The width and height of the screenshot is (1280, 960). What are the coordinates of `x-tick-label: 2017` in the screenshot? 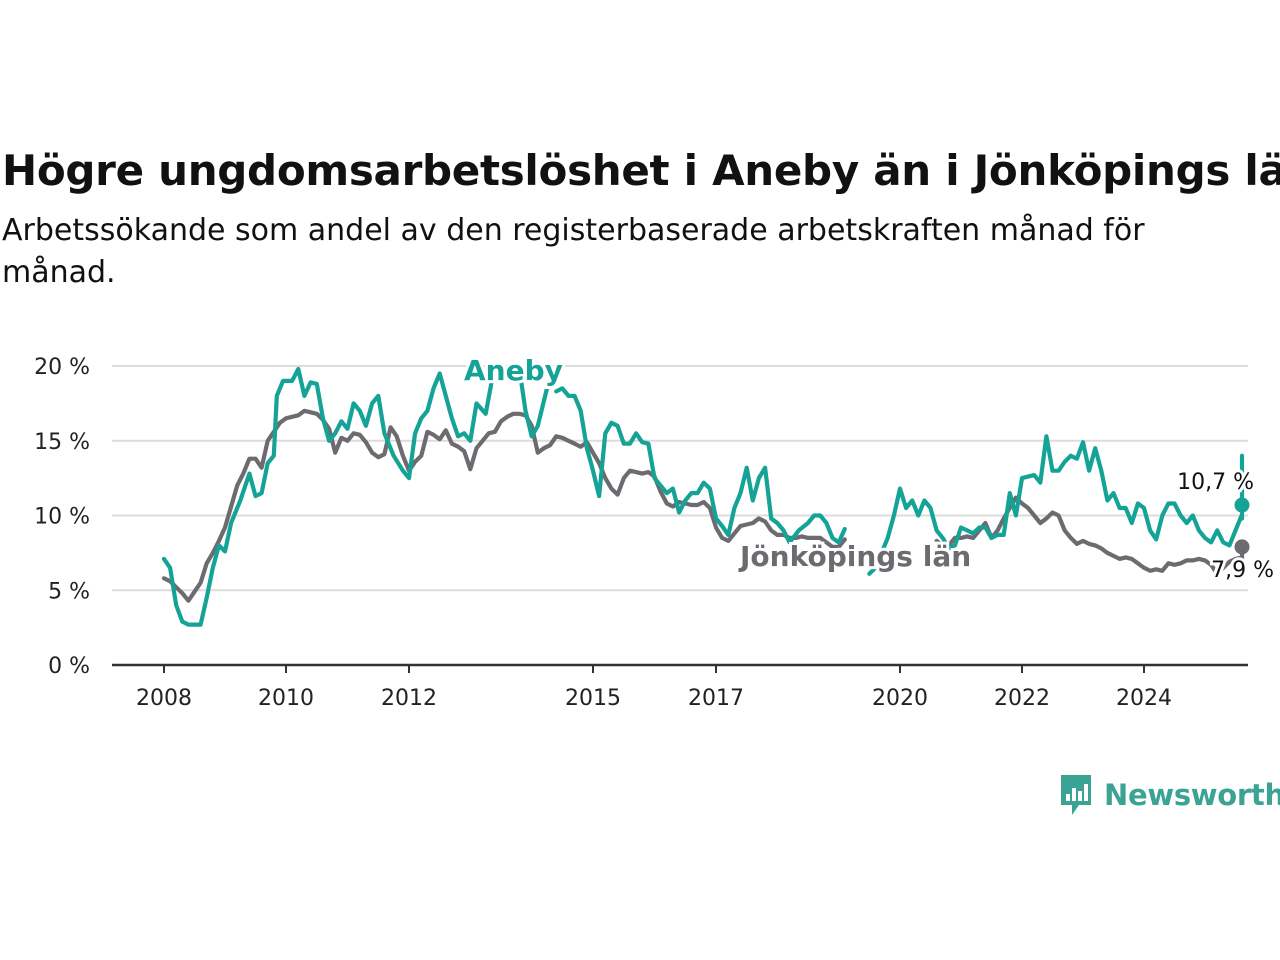 It's located at (716, 698).